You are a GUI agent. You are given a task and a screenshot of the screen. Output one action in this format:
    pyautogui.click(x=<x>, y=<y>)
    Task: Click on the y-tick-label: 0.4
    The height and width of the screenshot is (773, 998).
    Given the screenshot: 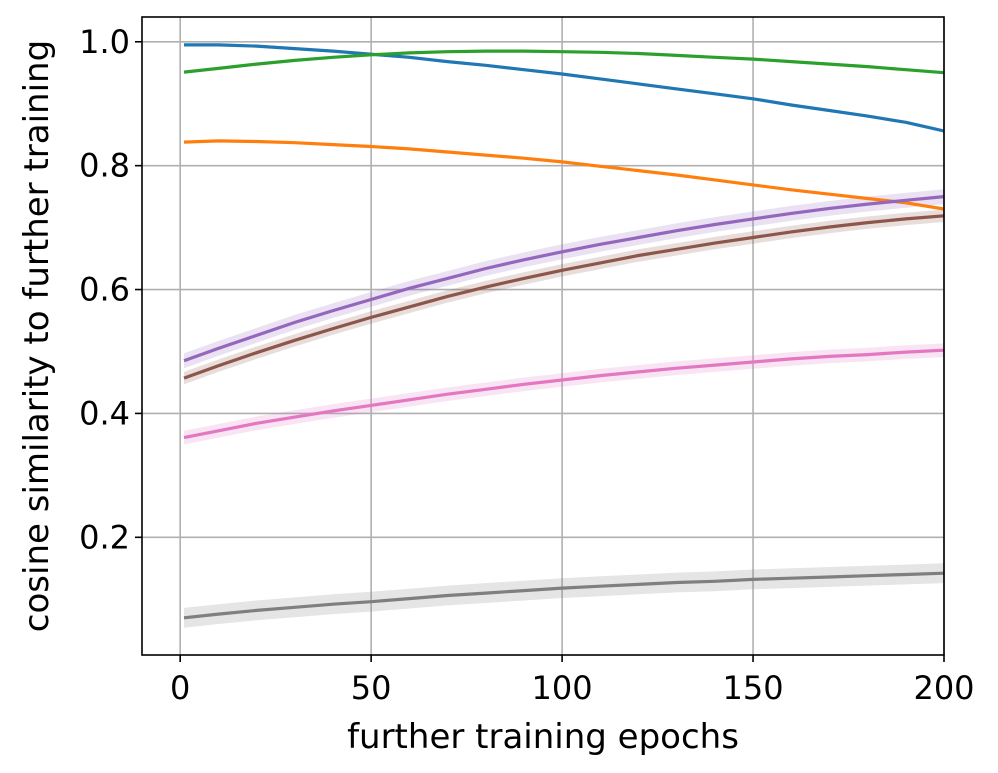 What is the action you would take?
    pyautogui.click(x=104, y=413)
    